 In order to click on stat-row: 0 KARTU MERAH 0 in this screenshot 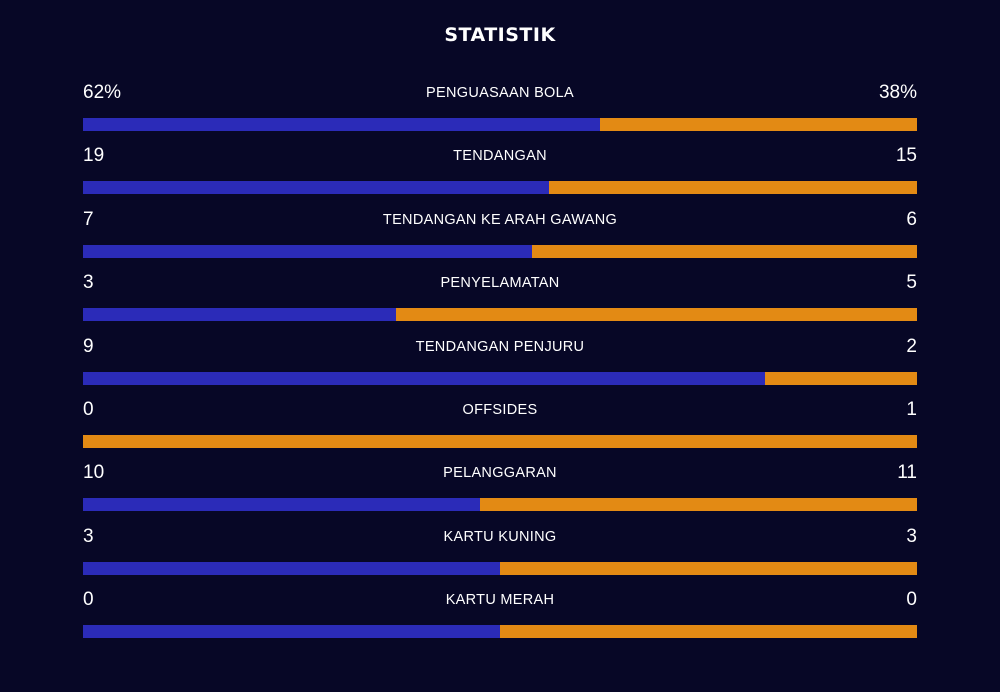, I will do `click(500, 618)`.